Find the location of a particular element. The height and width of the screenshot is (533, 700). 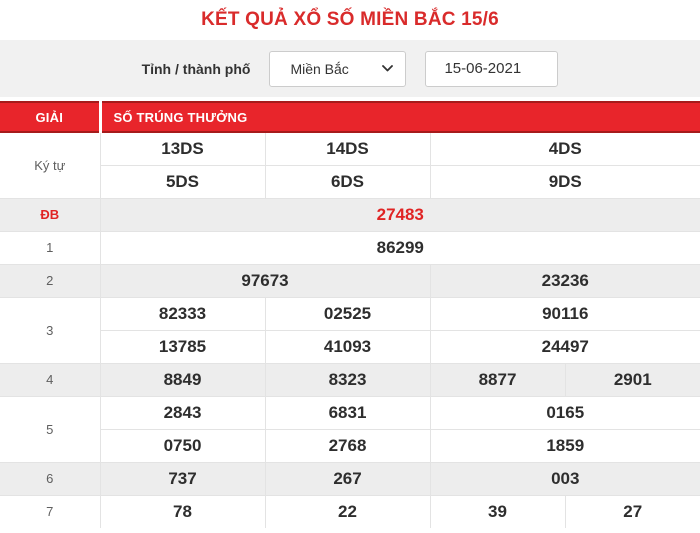

province-select: Miền Bắc is located at coordinates (338, 68).